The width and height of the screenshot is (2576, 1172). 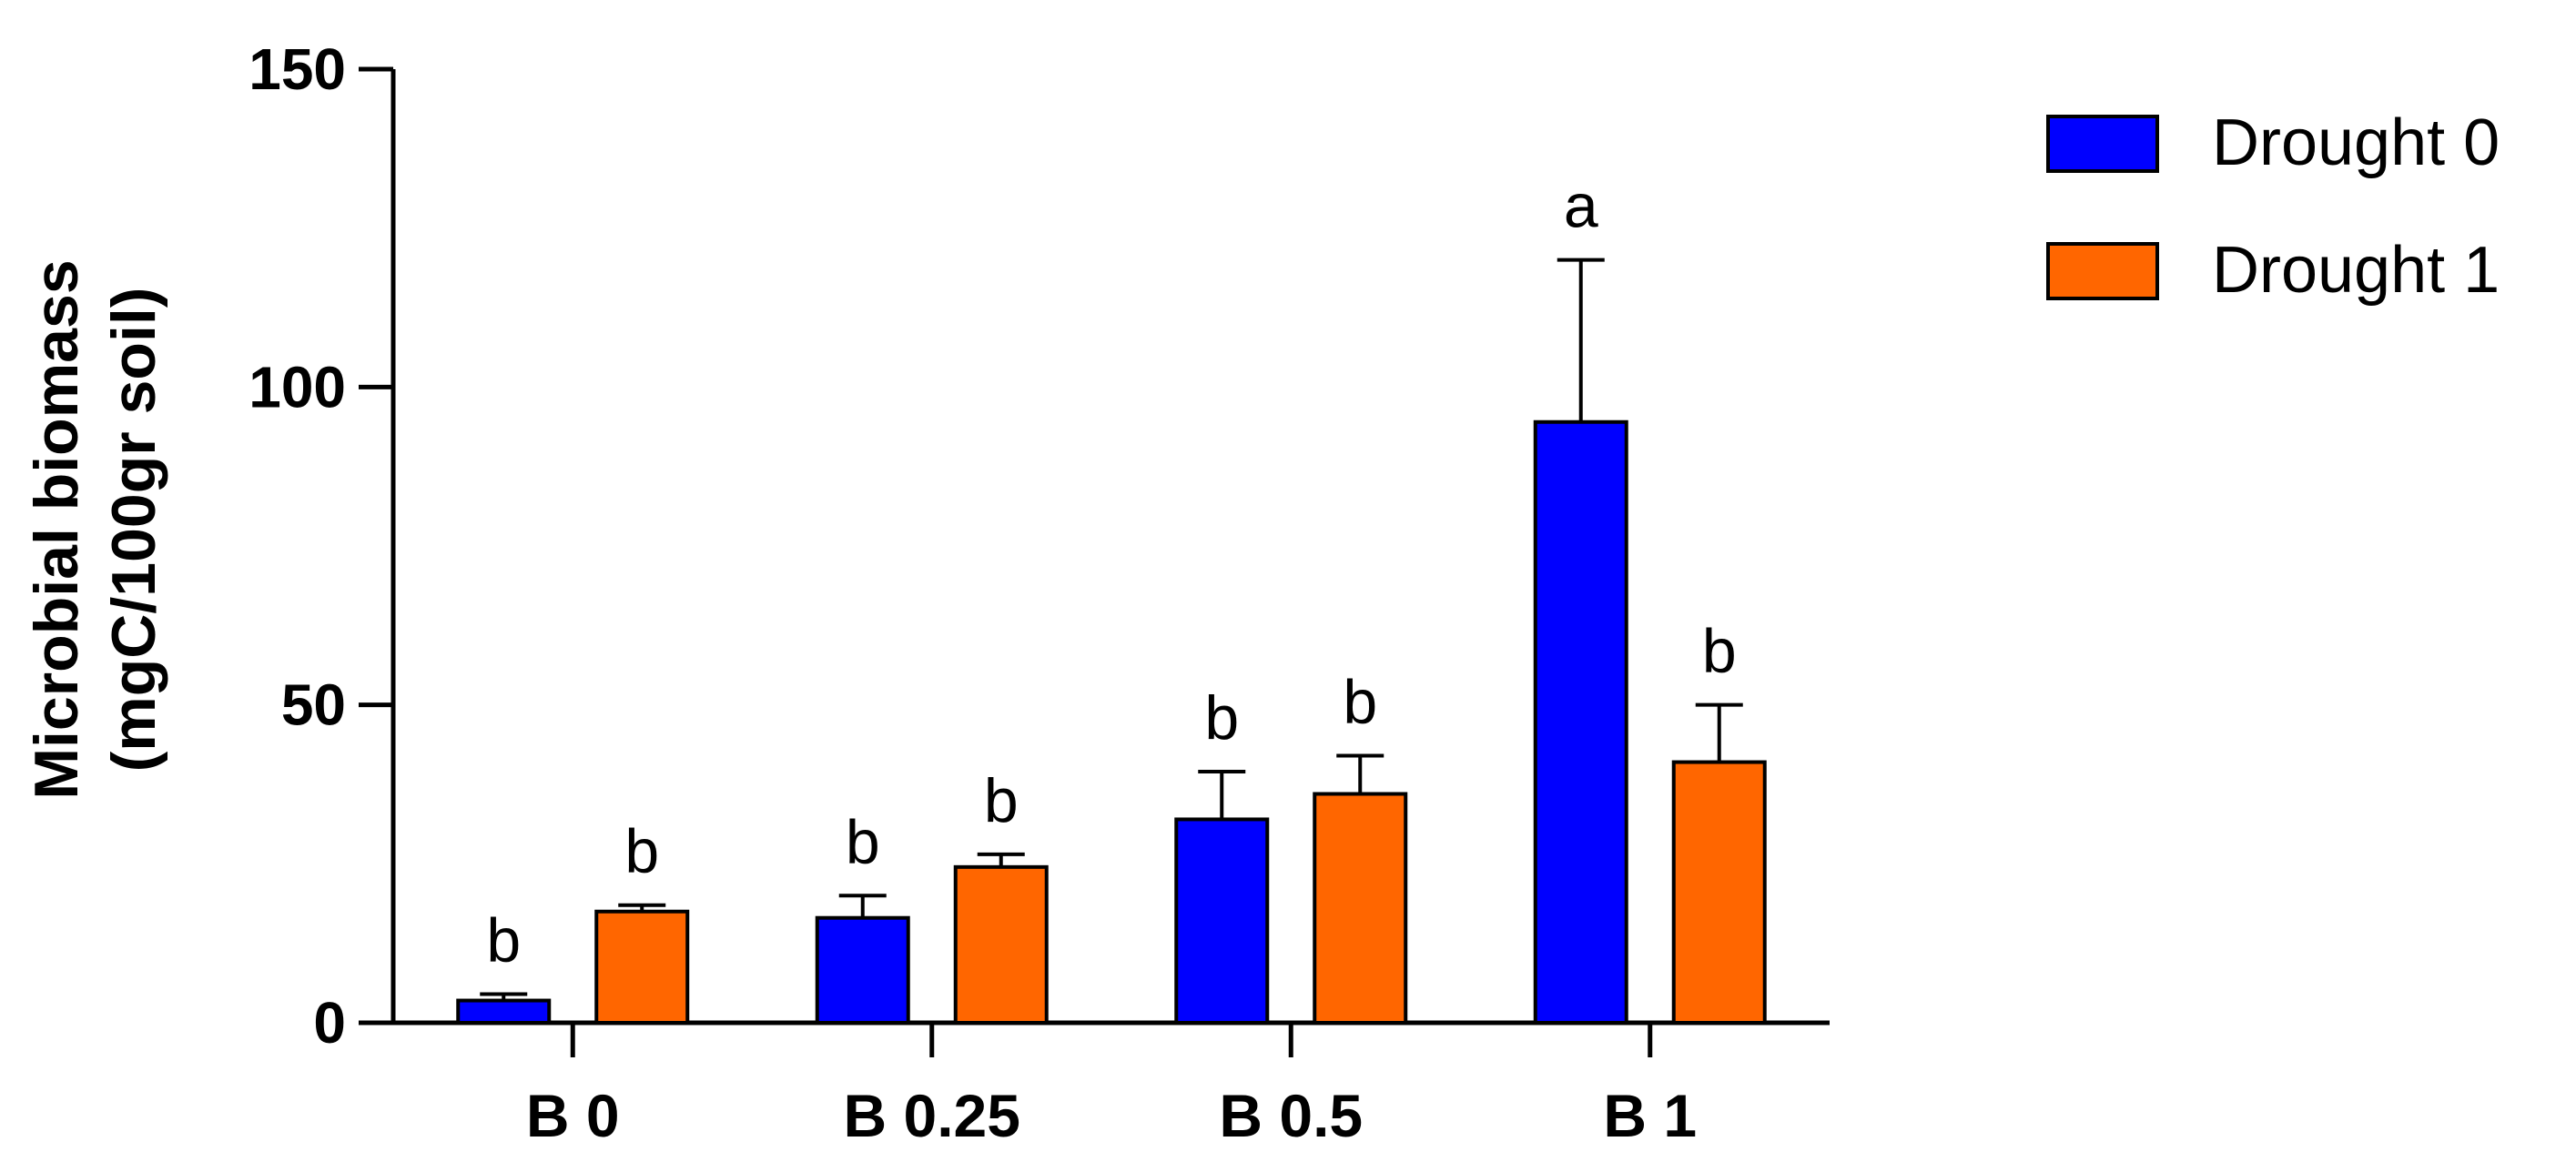 What do you see at coordinates (297, 69) in the screenshot?
I see `y-tick-label: 150` at bounding box center [297, 69].